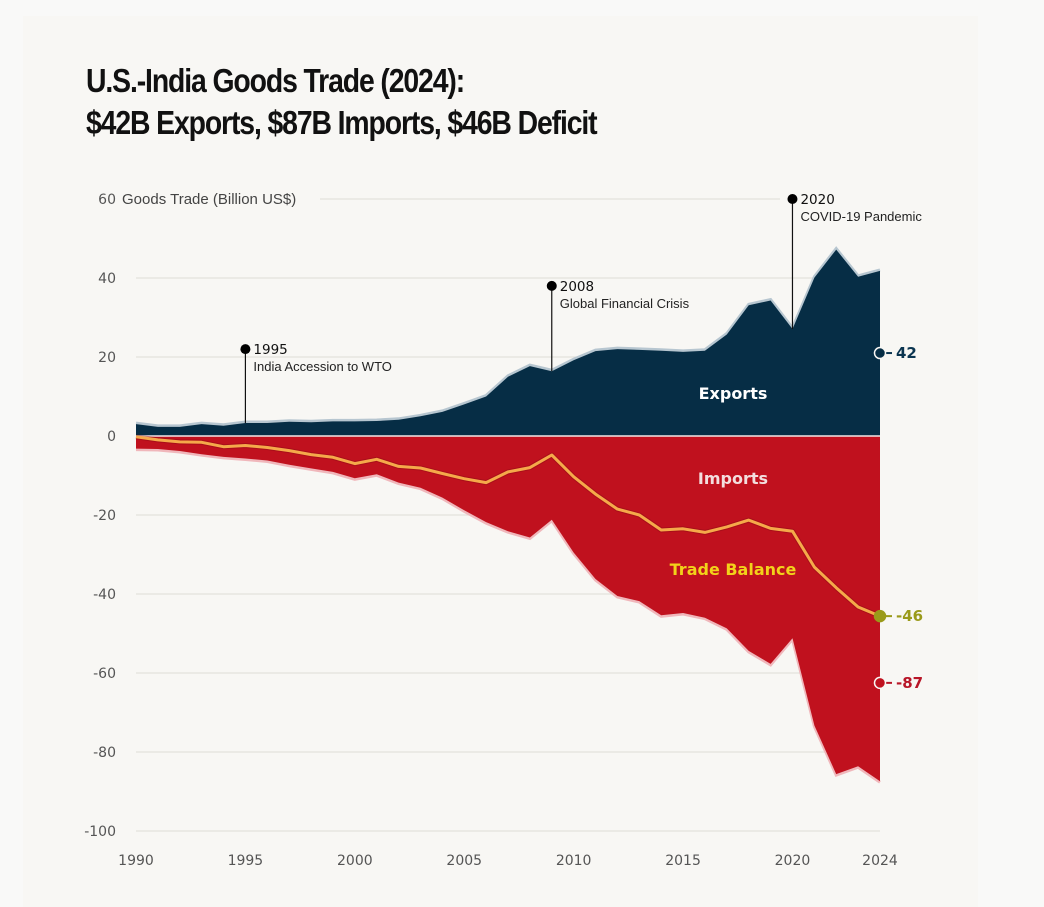  I want to click on y-tick-label: 60, so click(107, 200).